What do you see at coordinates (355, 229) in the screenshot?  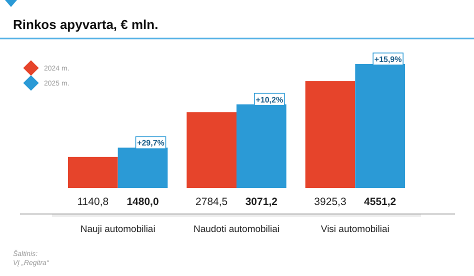 I see `x-tick-label: Visi automobiliai` at bounding box center [355, 229].